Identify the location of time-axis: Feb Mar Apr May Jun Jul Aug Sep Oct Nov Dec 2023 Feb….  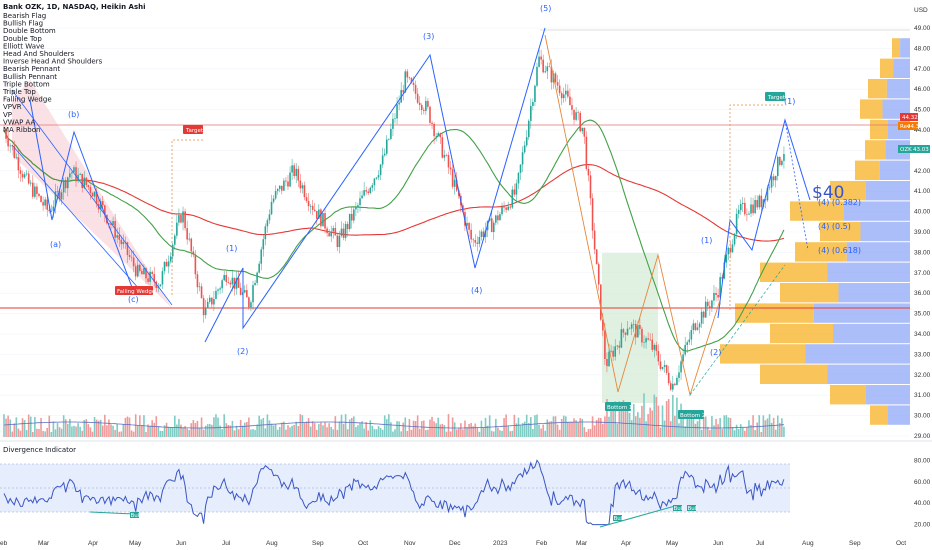
(453, 543).